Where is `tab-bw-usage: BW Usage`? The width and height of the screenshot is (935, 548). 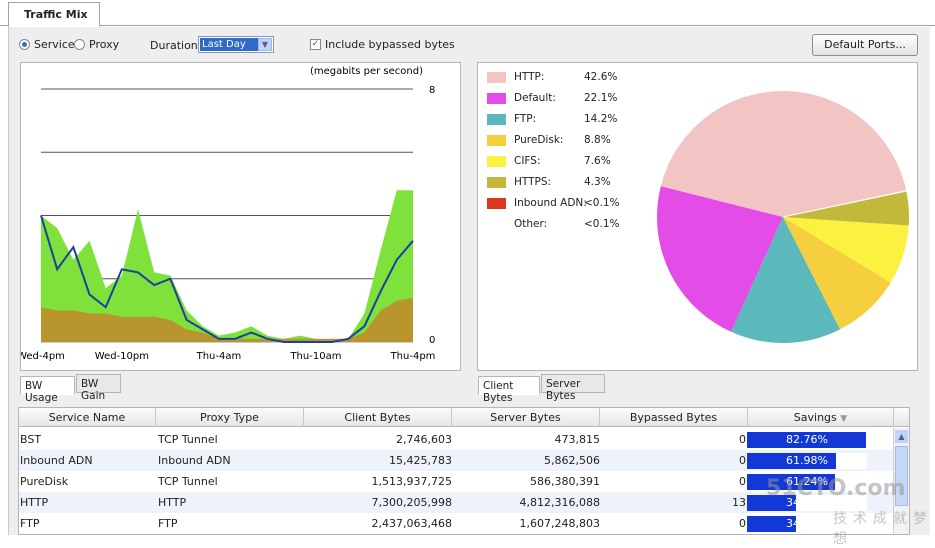
tab-bw-usage: BW Usage is located at coordinates (47, 390).